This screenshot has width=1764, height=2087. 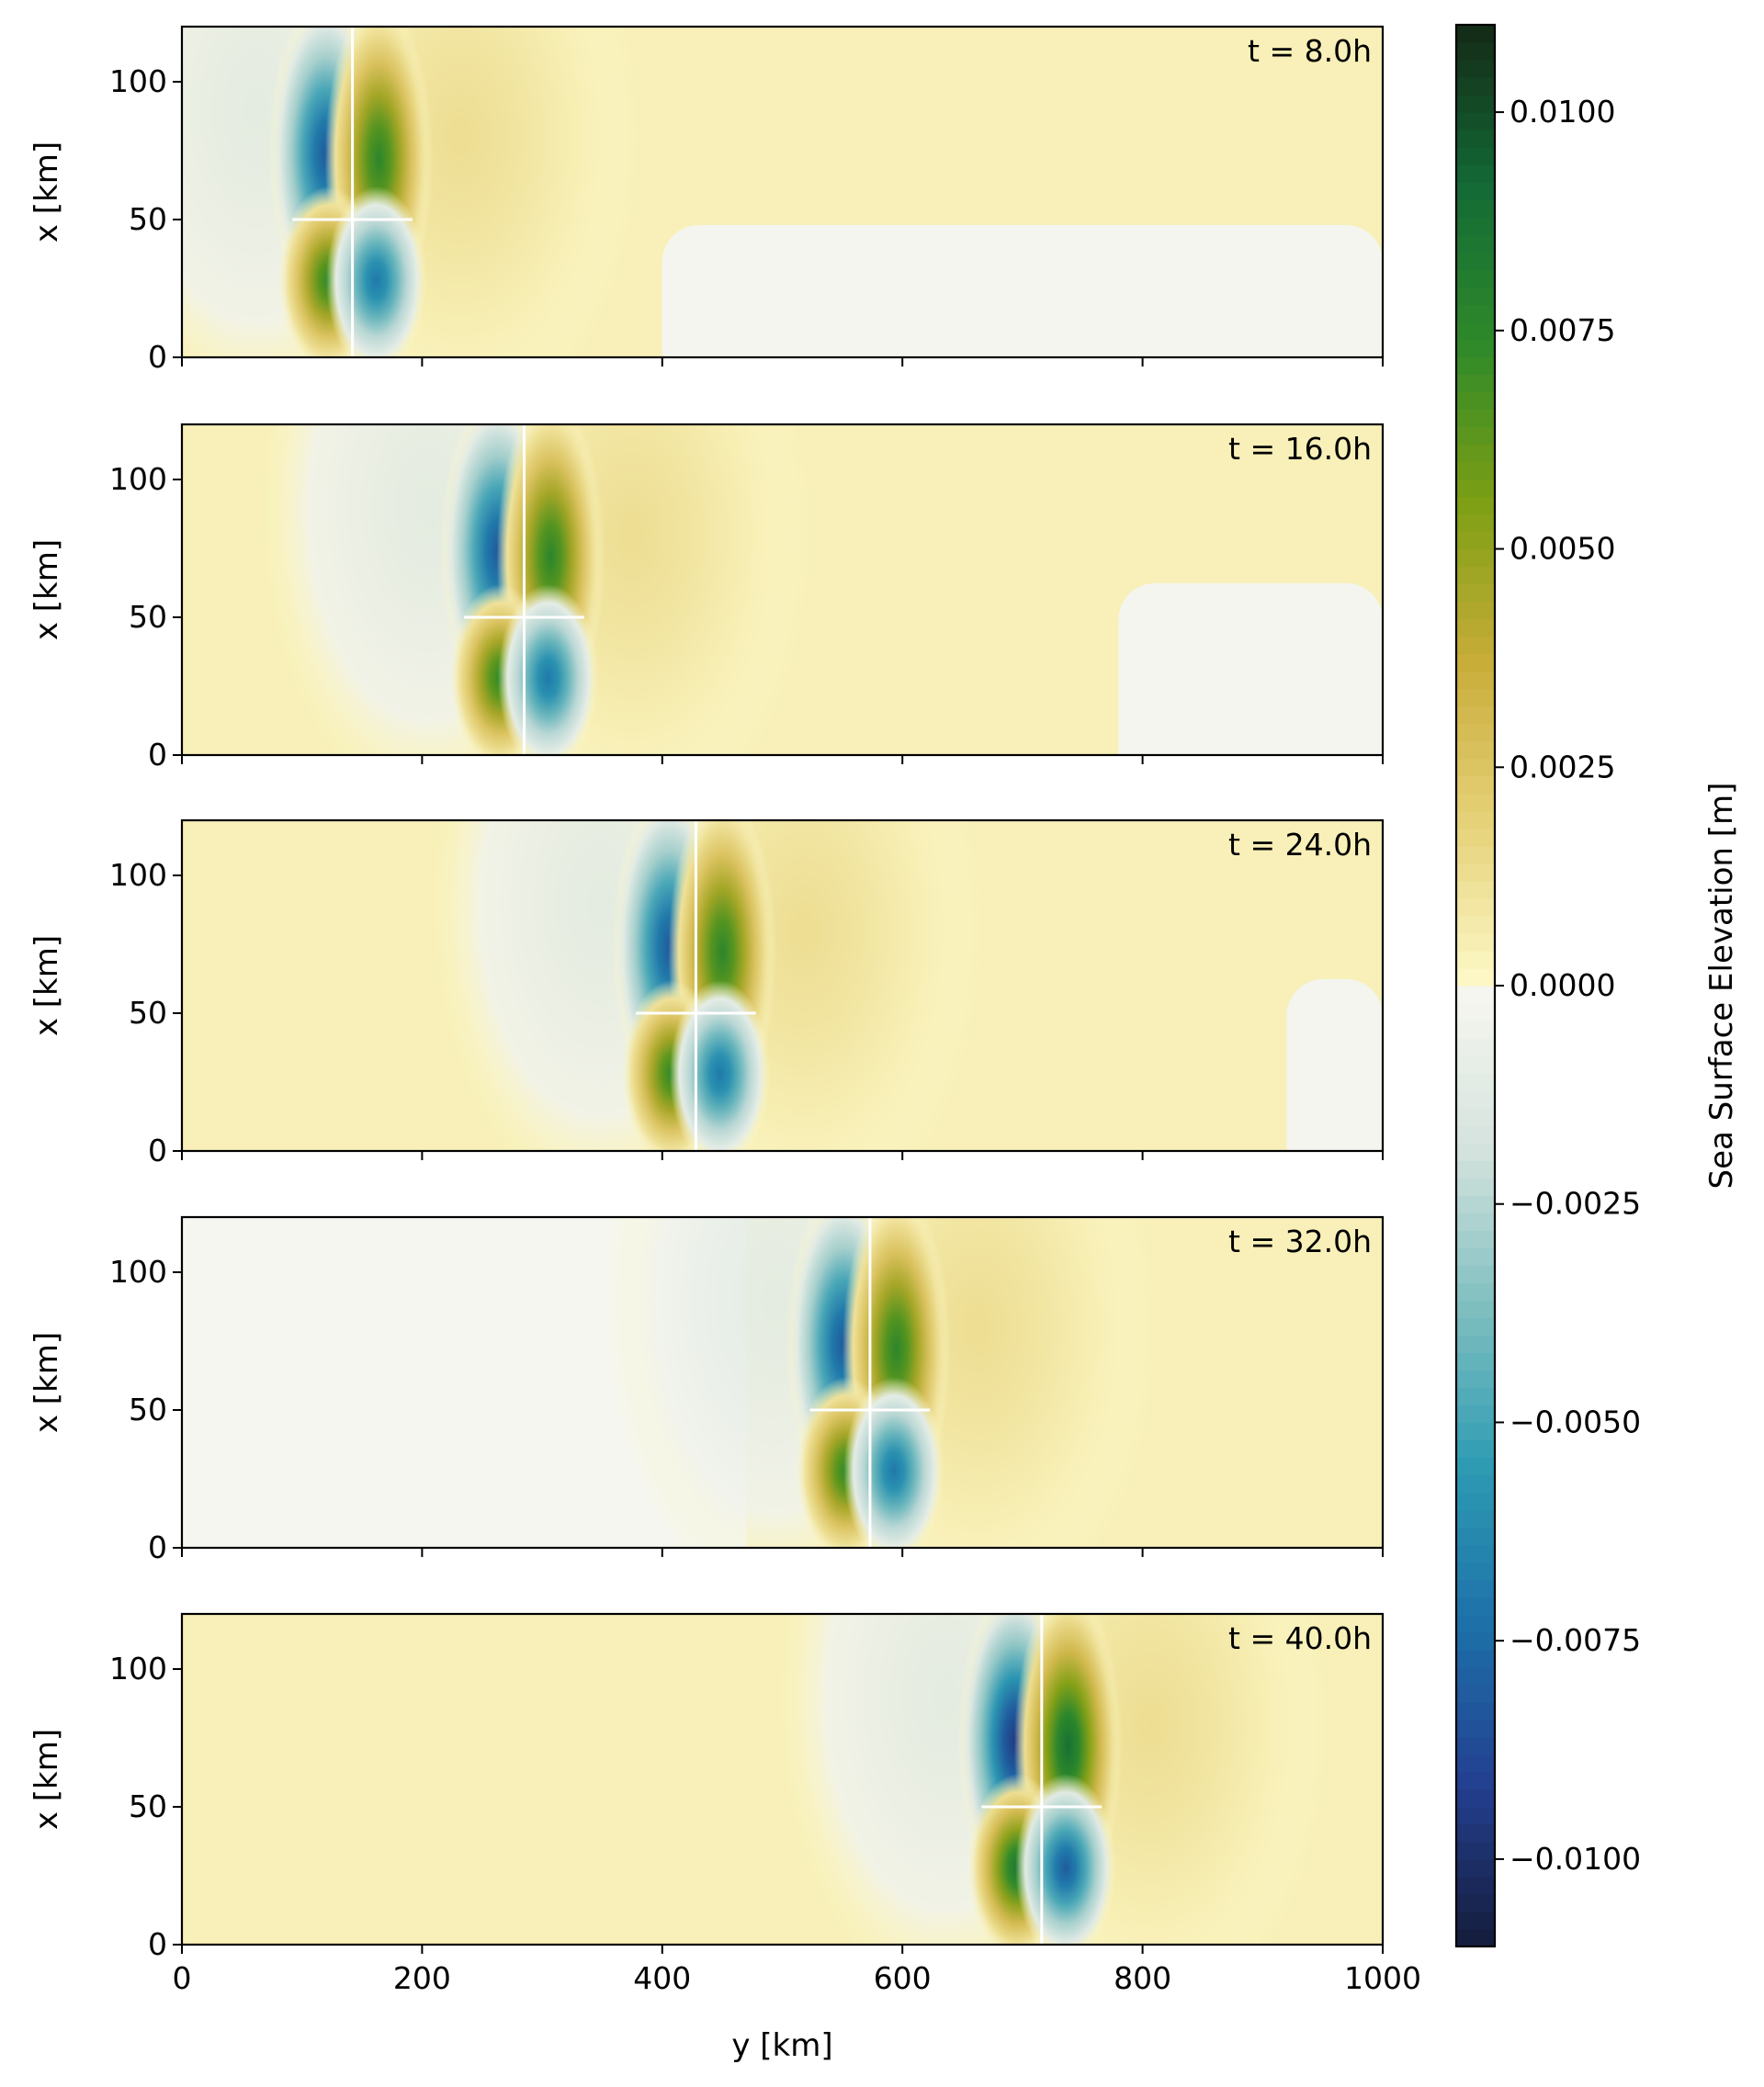 I want to click on x-tick-label: 800, so click(x=1142, y=1978).